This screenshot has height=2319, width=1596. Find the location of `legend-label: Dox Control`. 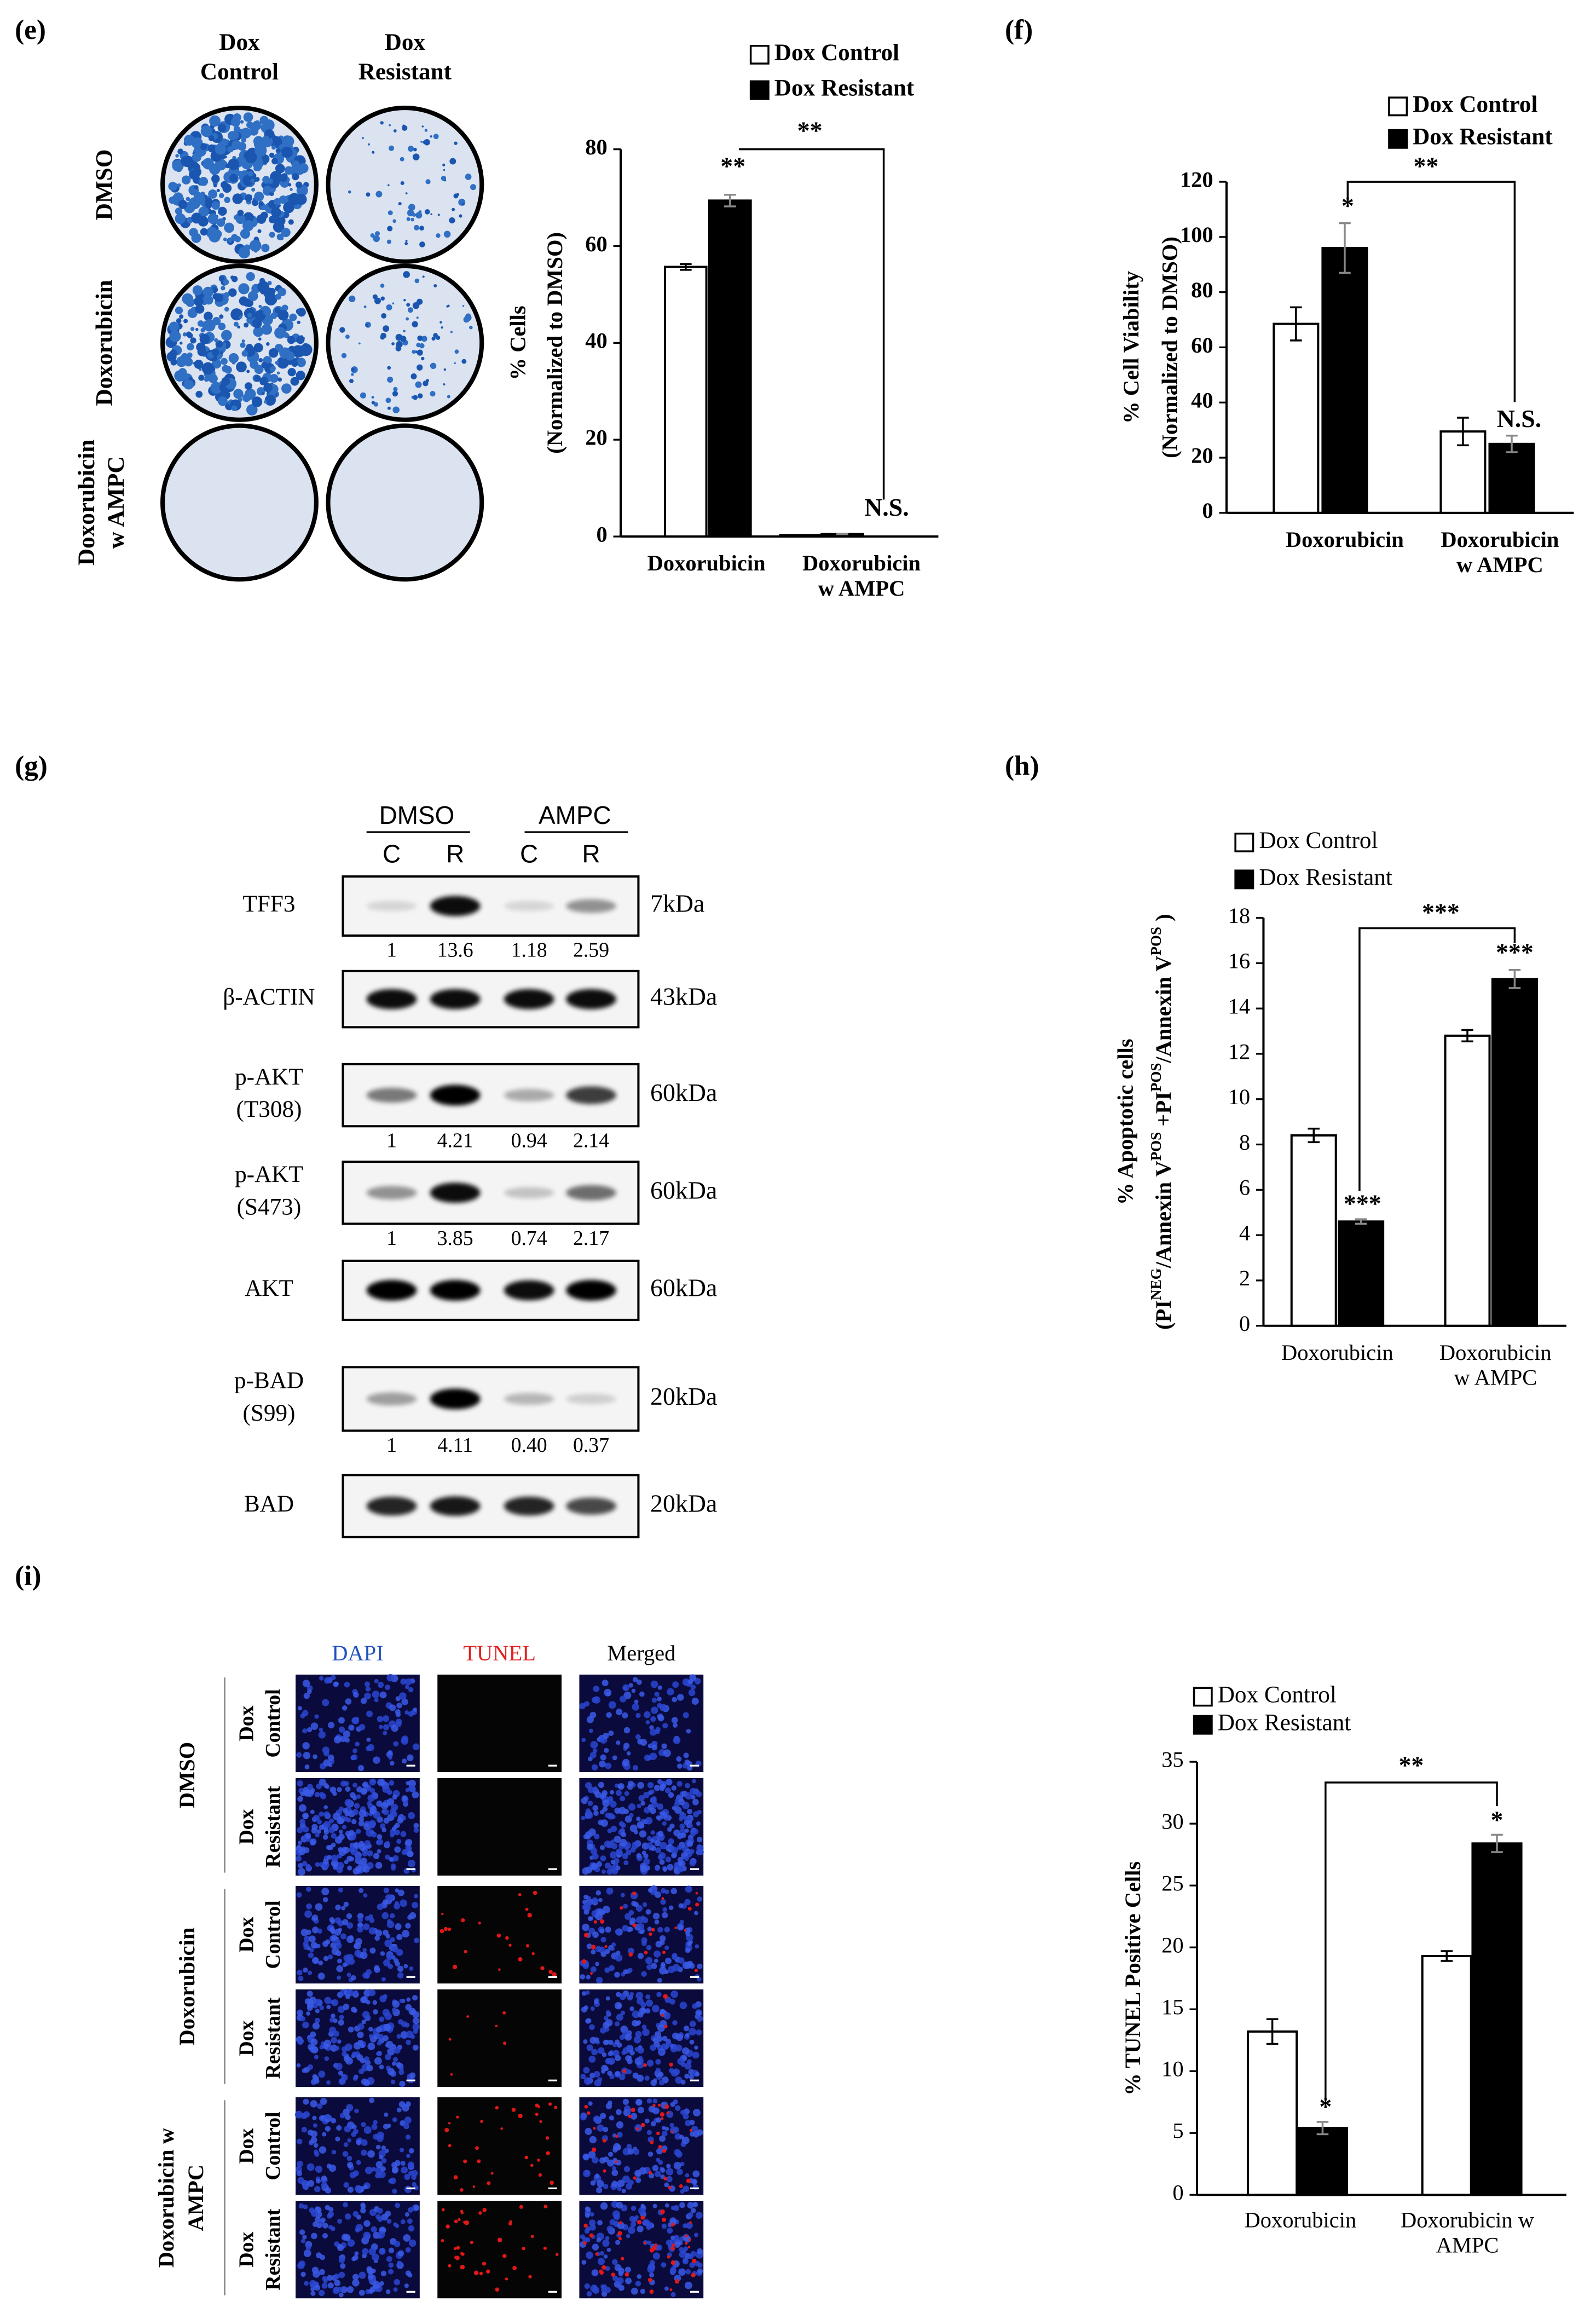

legend-label: Dox Control is located at coordinates (1277, 1694).